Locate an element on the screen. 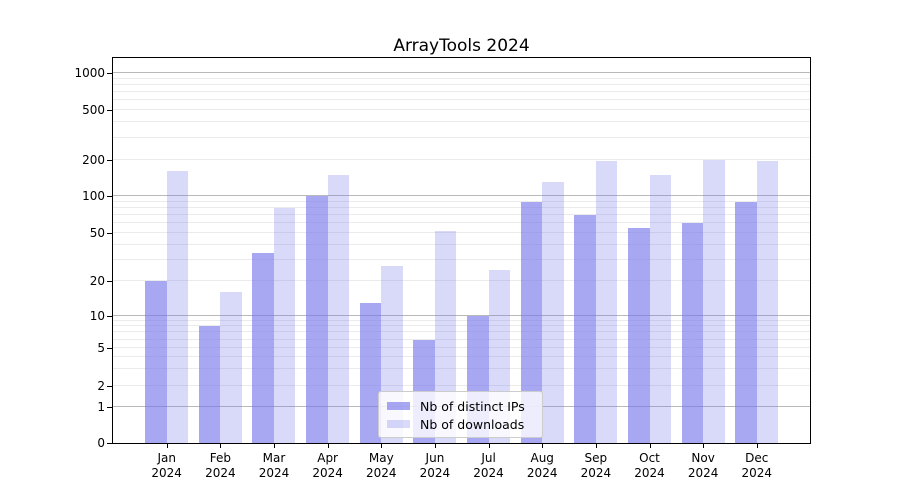 Image resolution: width=900 pixels, height=500 pixels. x-tick-label: Dec 2024 is located at coordinates (757, 465).